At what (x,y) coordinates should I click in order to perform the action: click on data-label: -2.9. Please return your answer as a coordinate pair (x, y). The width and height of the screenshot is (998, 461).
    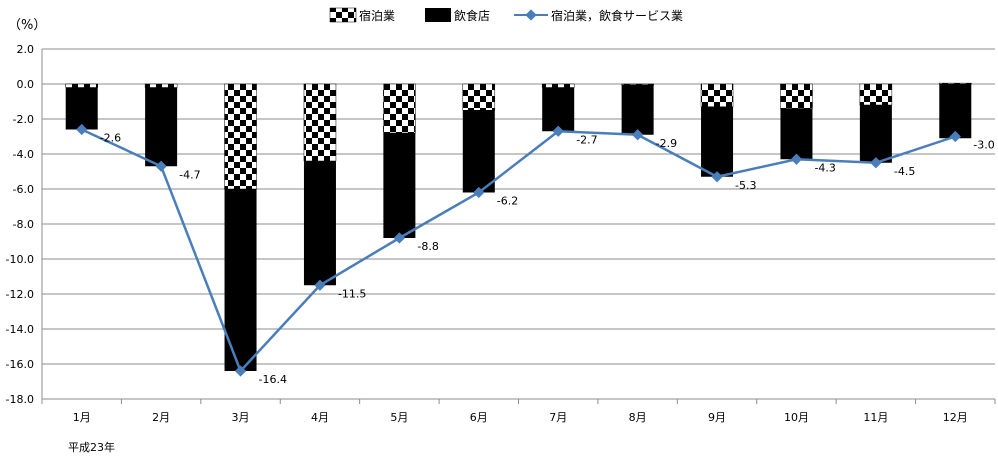
    Looking at the image, I should click on (666, 143).